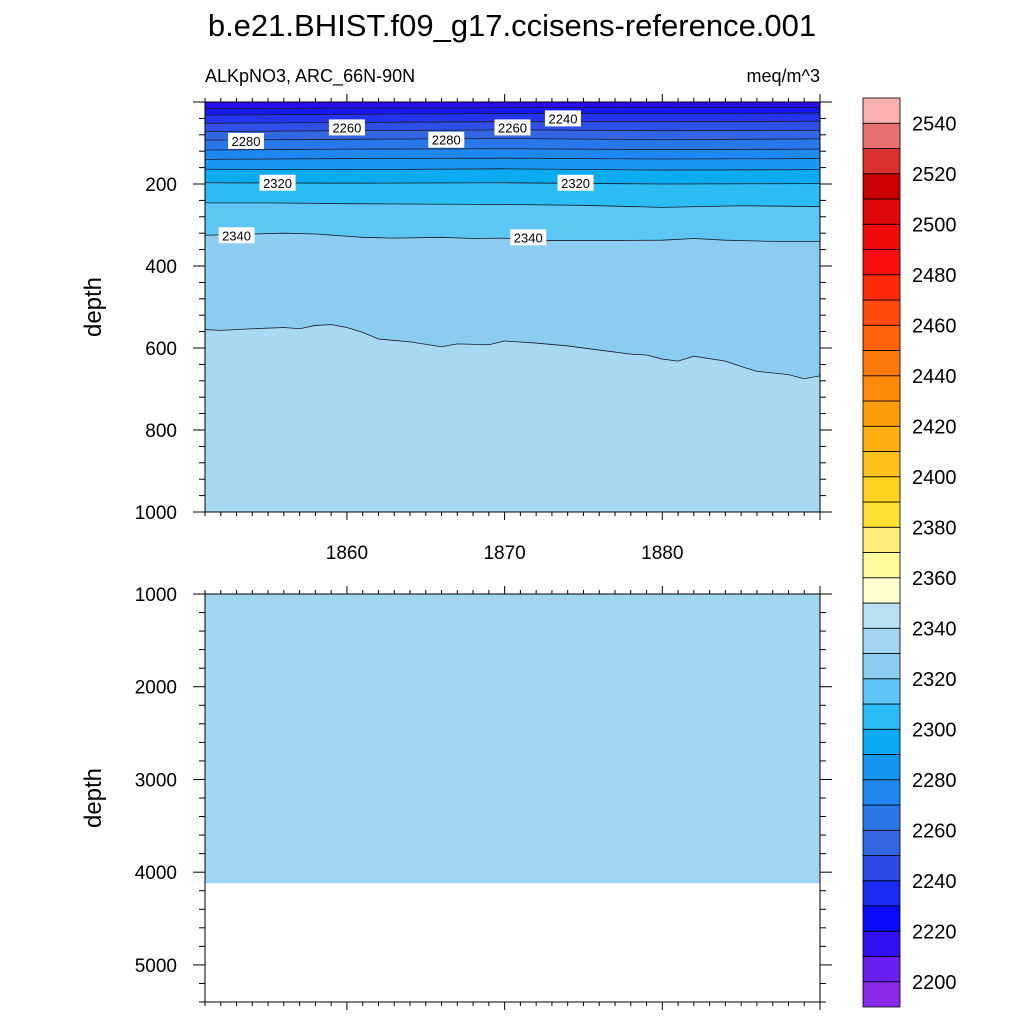 The width and height of the screenshot is (1024, 1024). I want to click on colorbar-tick-label: 2520, so click(934, 175).